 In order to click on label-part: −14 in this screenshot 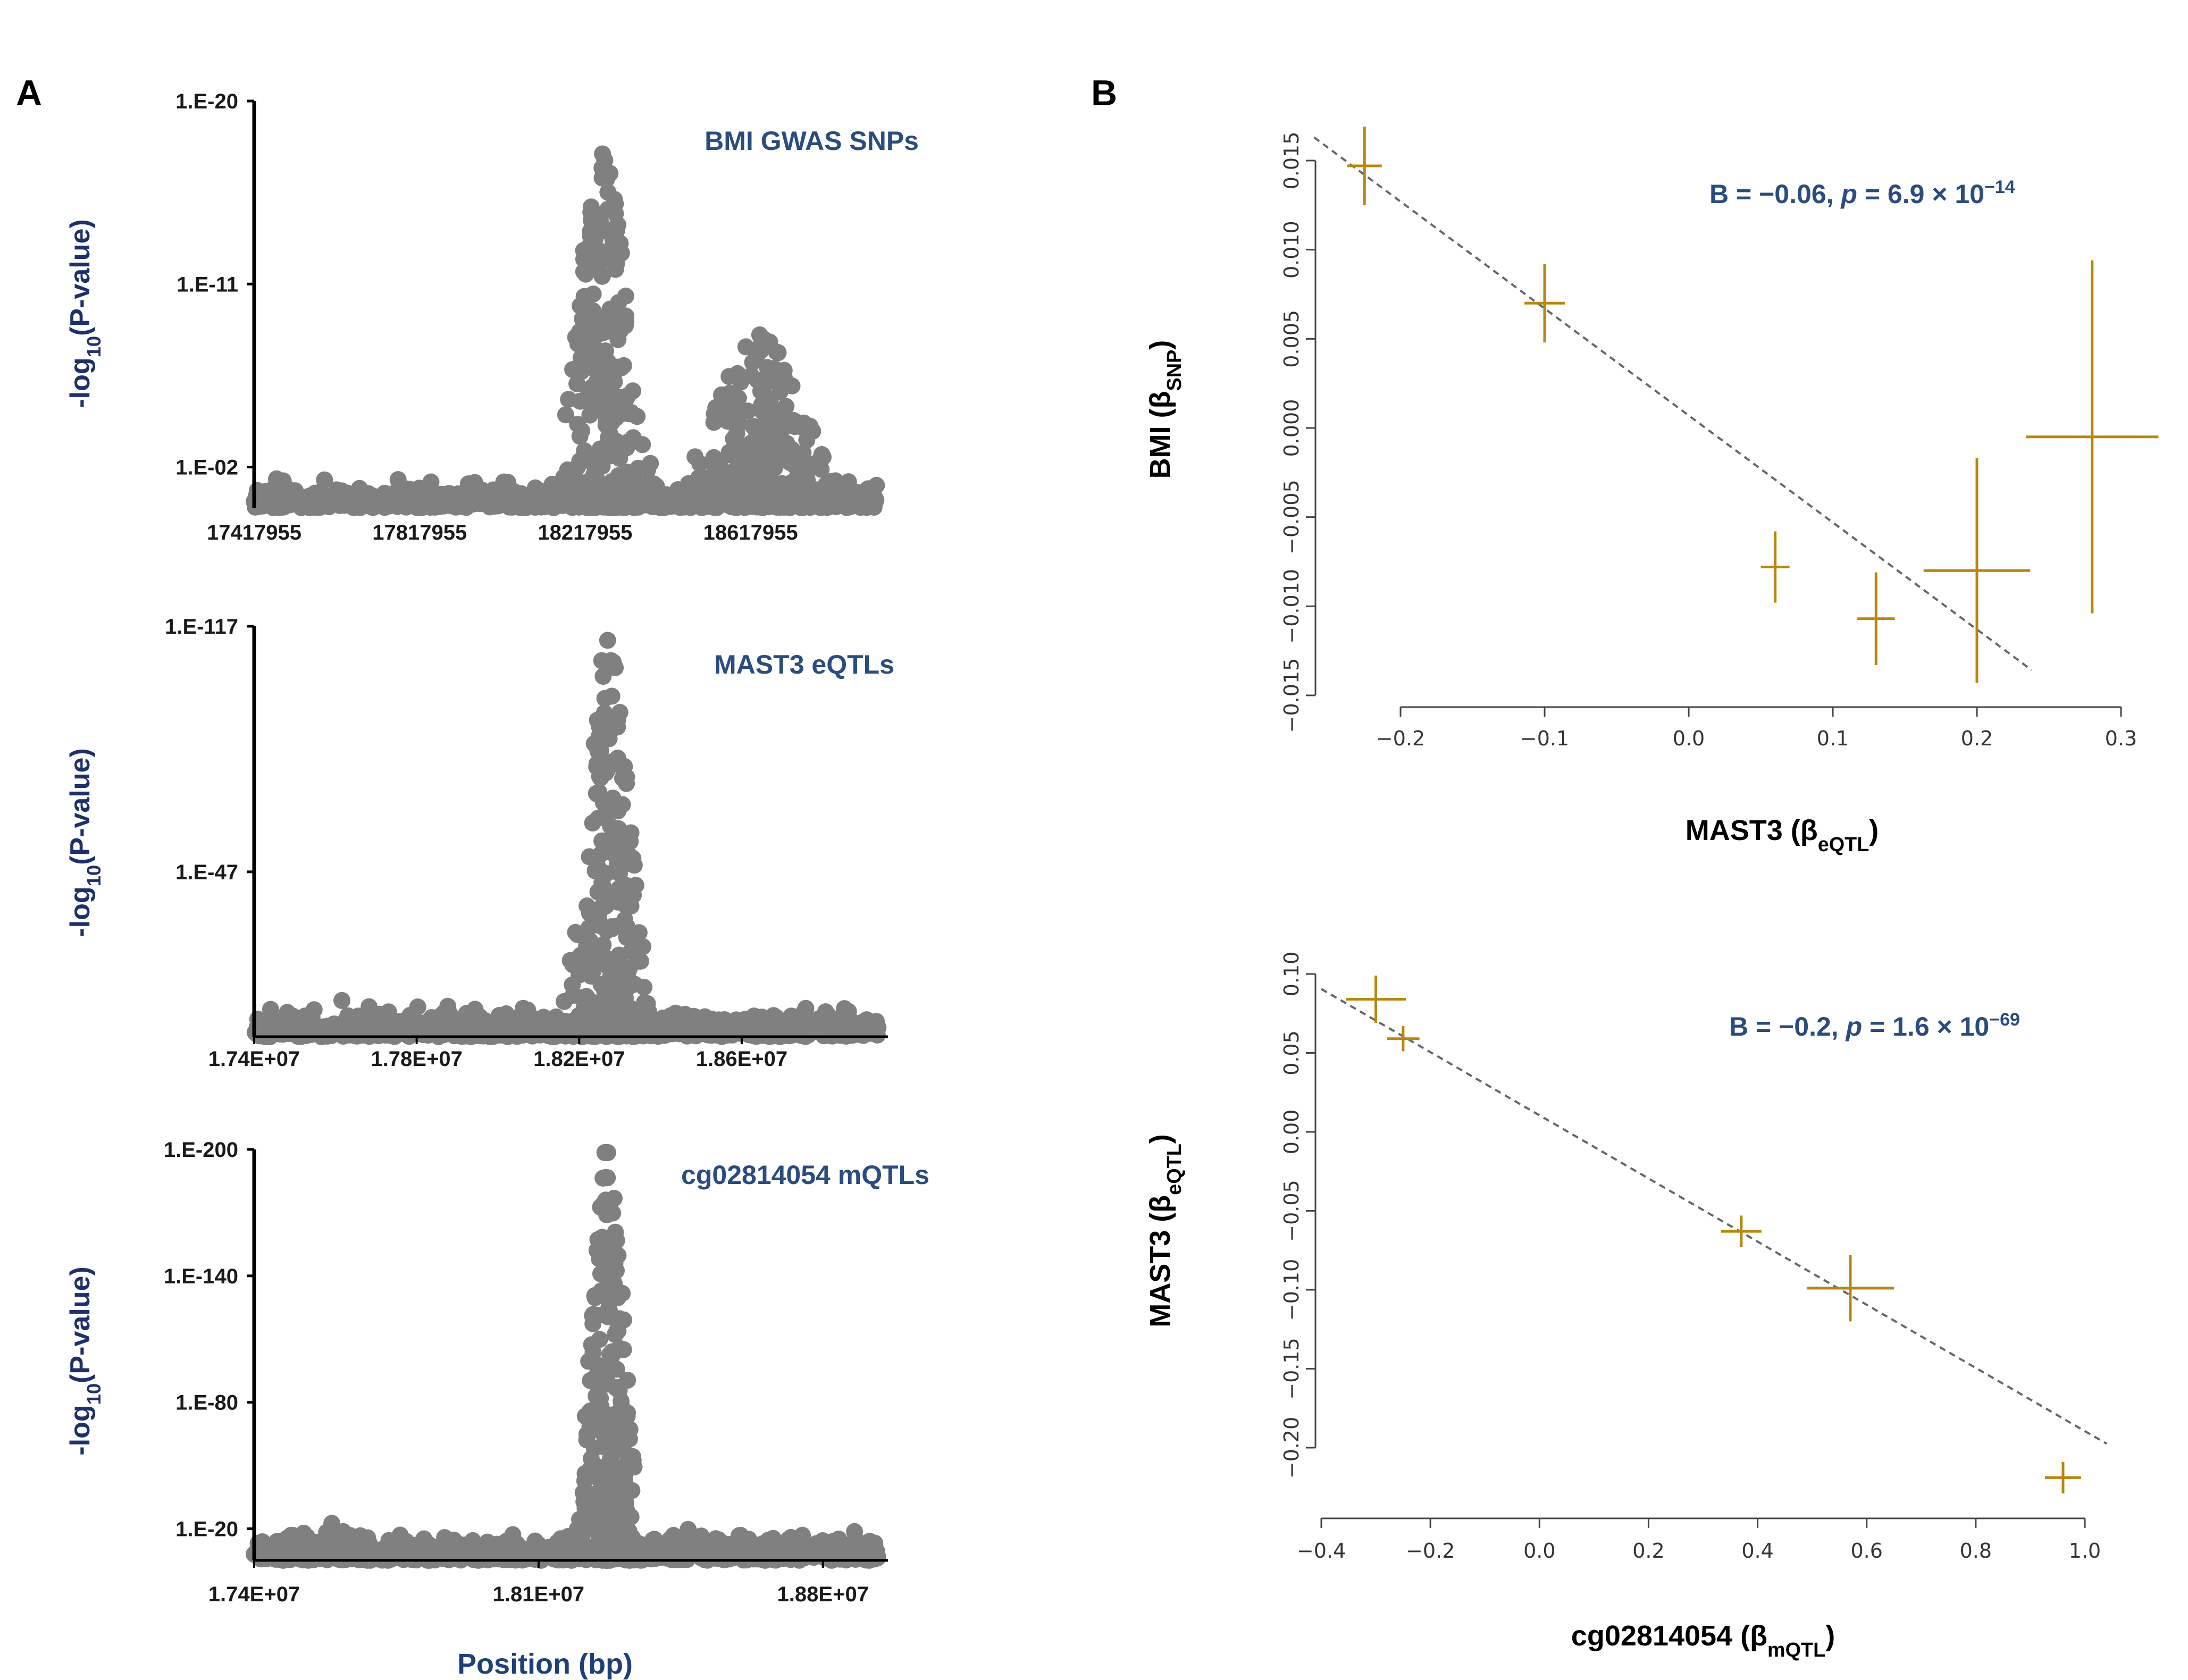, I will do `click(1999, 187)`.